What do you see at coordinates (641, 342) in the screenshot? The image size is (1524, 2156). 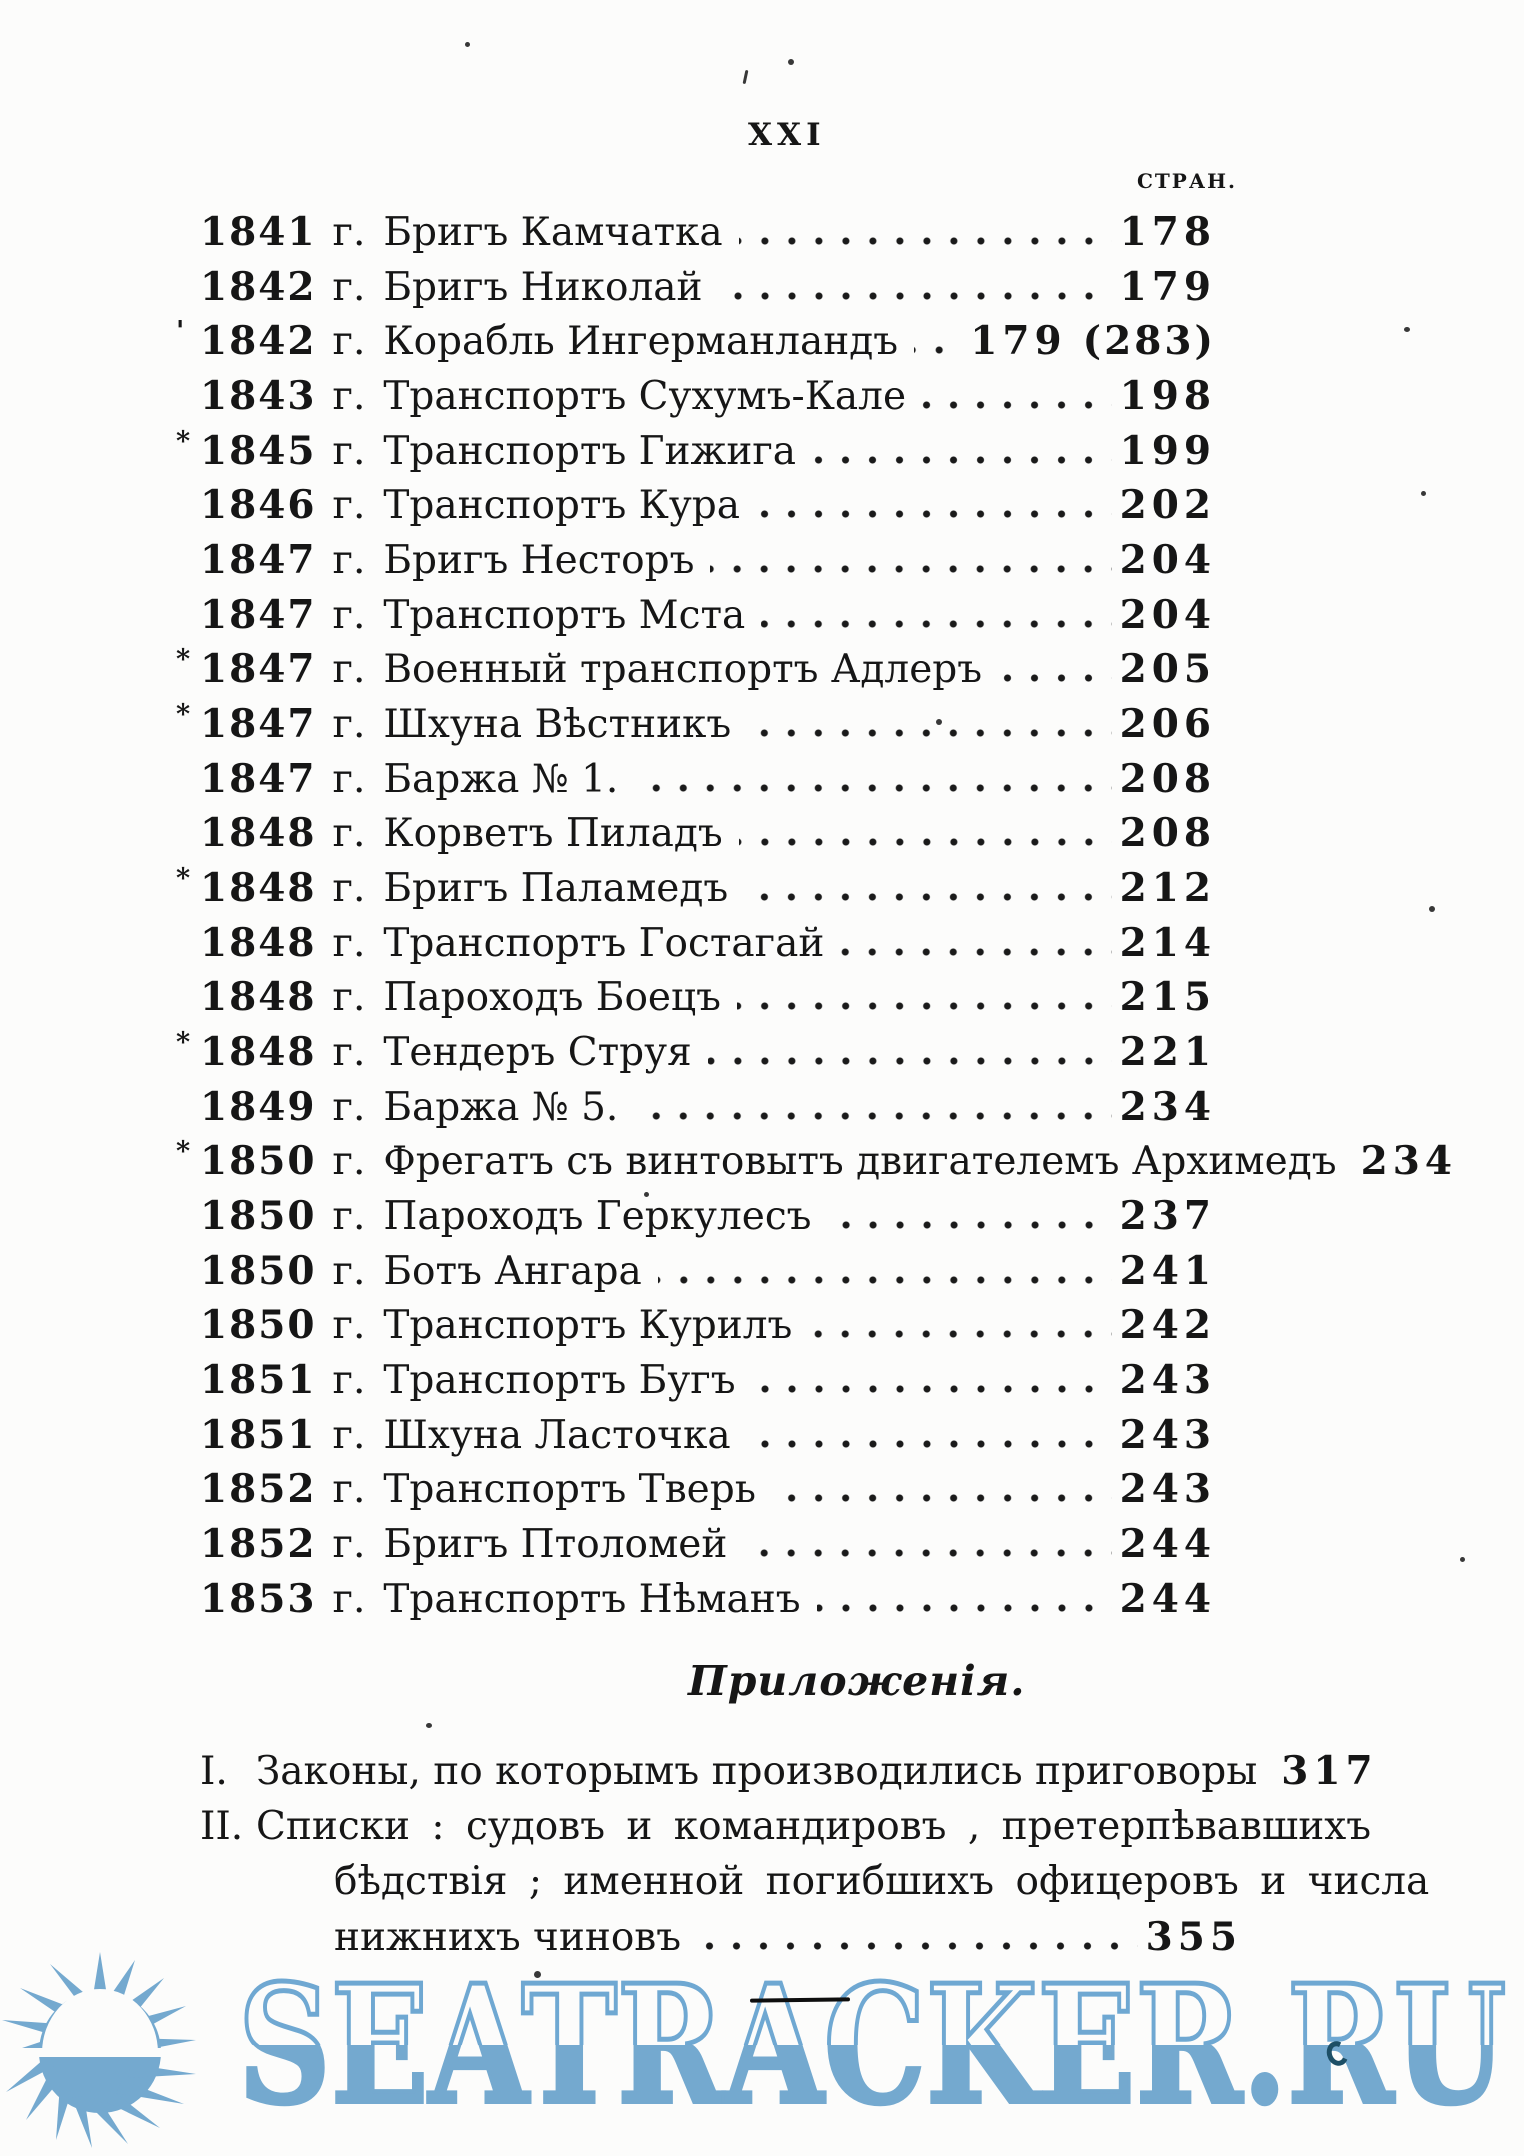 I see `toc-ship-name: Корабль Ингерманландъ` at bounding box center [641, 342].